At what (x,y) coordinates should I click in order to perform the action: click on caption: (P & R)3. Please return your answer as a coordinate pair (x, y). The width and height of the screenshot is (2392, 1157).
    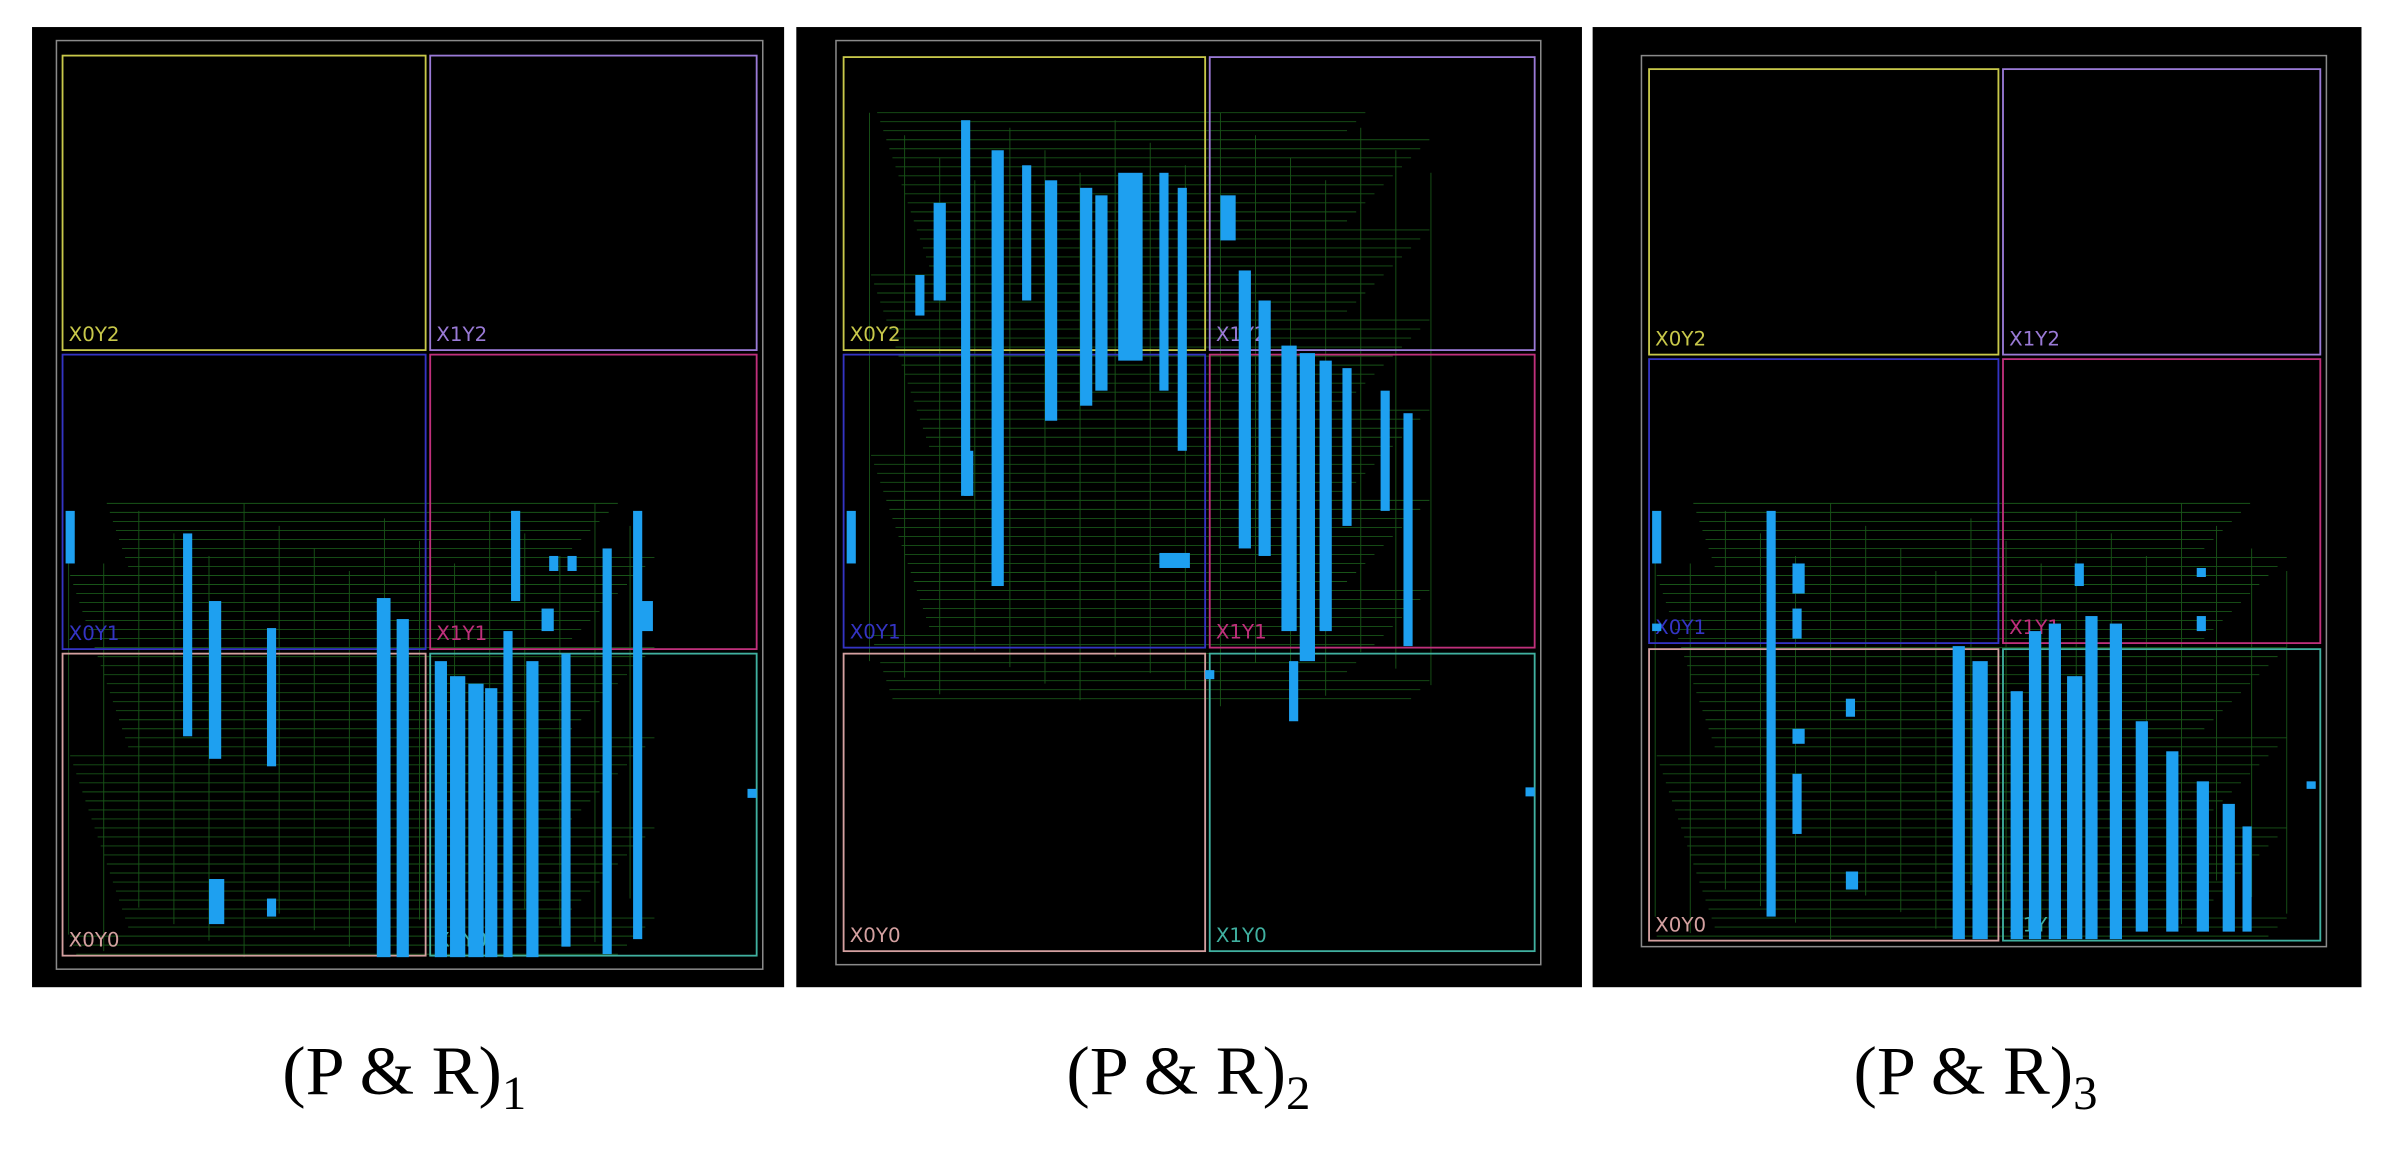
    Looking at the image, I should click on (1976, 1076).